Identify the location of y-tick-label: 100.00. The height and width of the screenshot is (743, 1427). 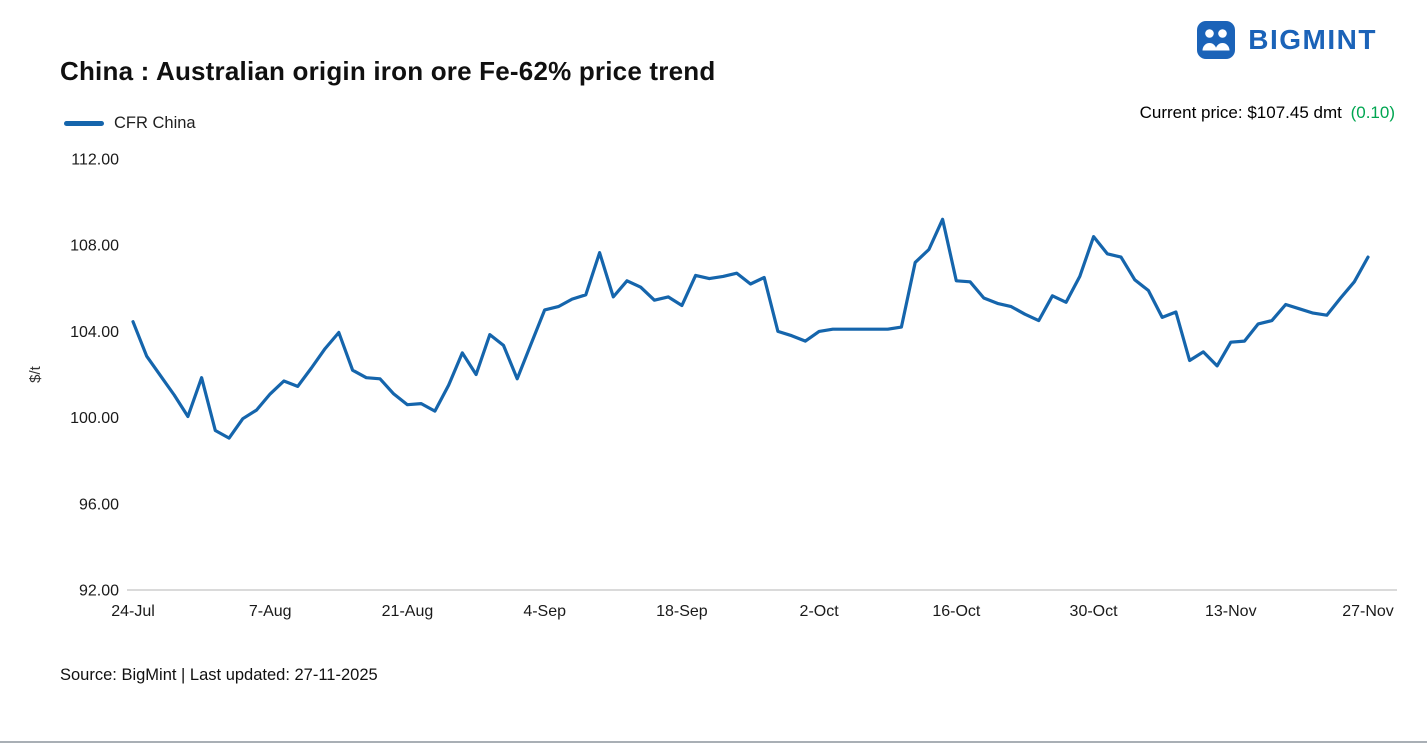
(94, 418).